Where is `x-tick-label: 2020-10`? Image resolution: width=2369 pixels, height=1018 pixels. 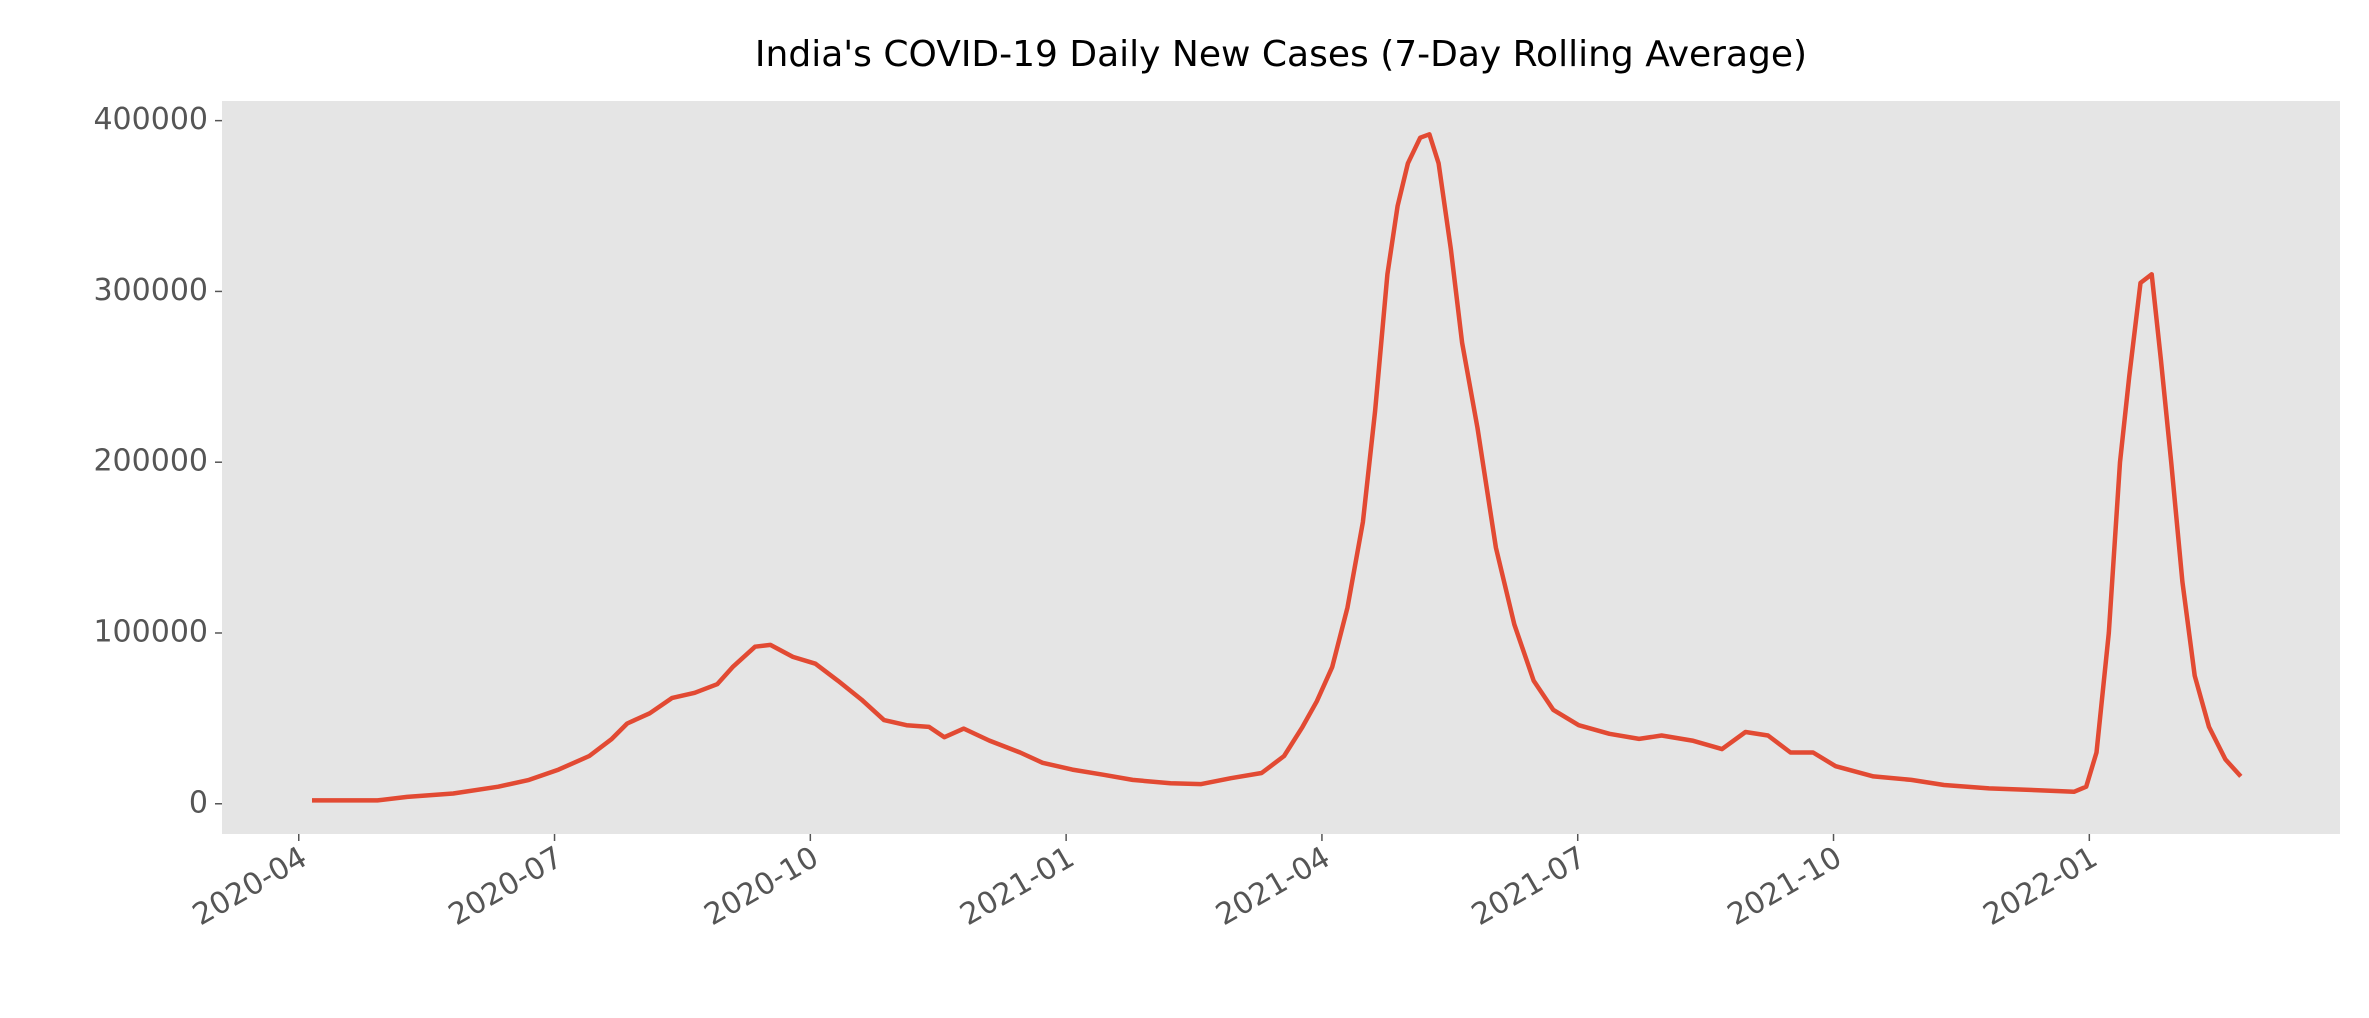 x-tick-label: 2020-10 is located at coordinates (762, 886).